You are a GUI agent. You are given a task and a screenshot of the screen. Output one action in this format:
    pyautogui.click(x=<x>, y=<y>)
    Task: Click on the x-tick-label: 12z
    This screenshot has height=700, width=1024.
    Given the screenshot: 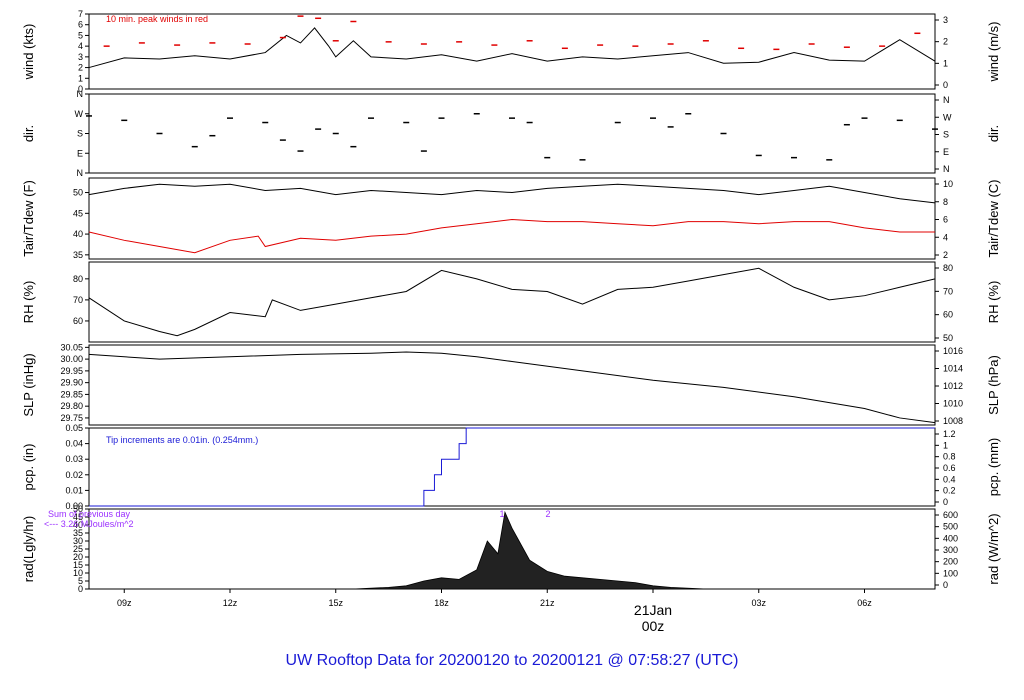 What is the action you would take?
    pyautogui.click(x=230, y=603)
    